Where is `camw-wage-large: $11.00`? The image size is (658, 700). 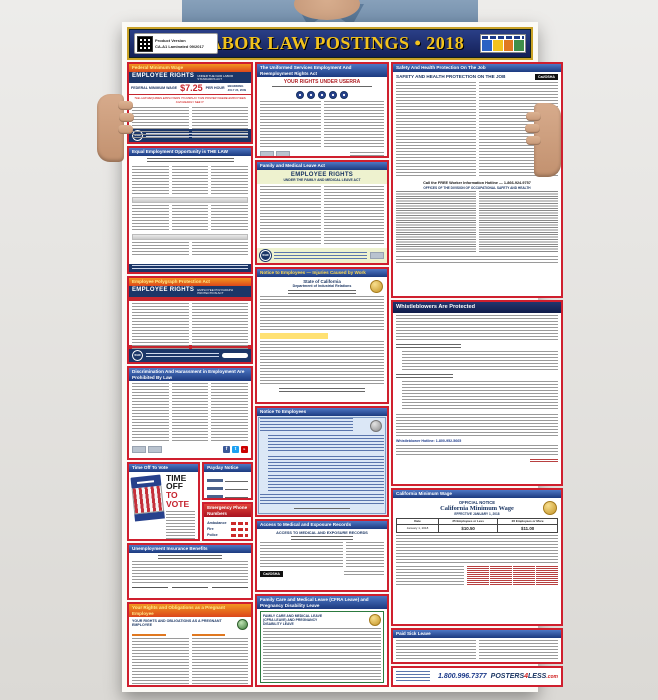
camw-wage-large: $11.00 is located at coordinates (527, 529).